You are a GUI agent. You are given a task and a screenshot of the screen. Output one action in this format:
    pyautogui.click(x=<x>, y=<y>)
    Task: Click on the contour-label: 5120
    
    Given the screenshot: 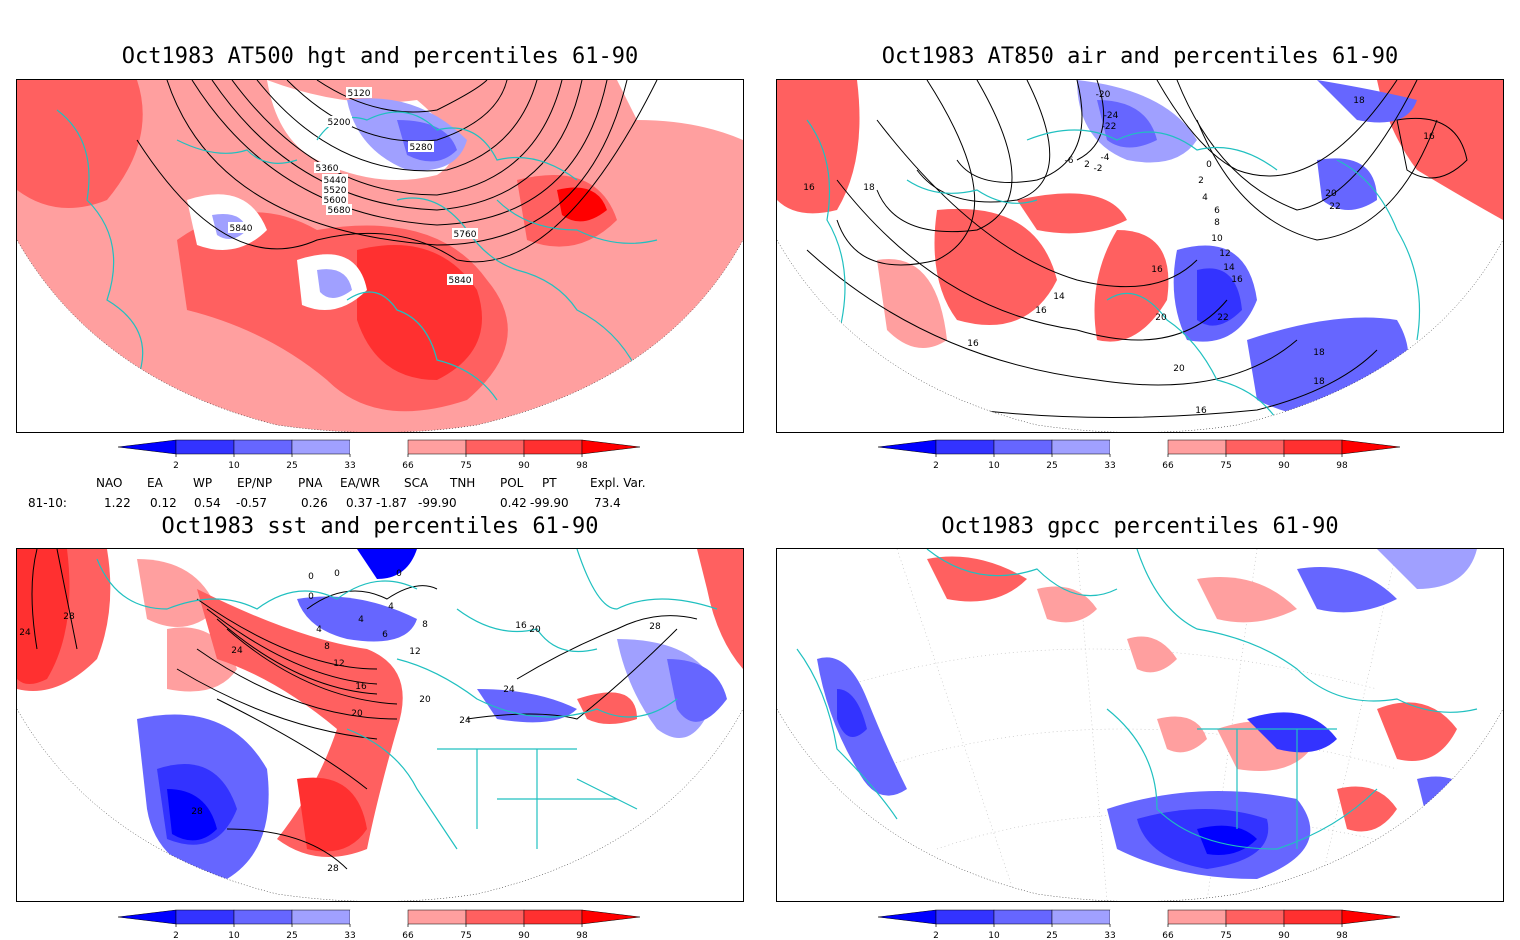 What is the action you would take?
    pyautogui.click(x=359, y=94)
    